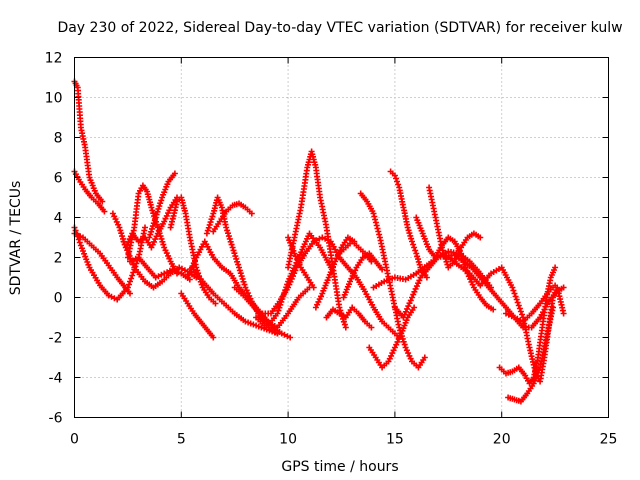 The width and height of the screenshot is (640, 480). What do you see at coordinates (288, 440) in the screenshot?
I see `x-tick-label: 10` at bounding box center [288, 440].